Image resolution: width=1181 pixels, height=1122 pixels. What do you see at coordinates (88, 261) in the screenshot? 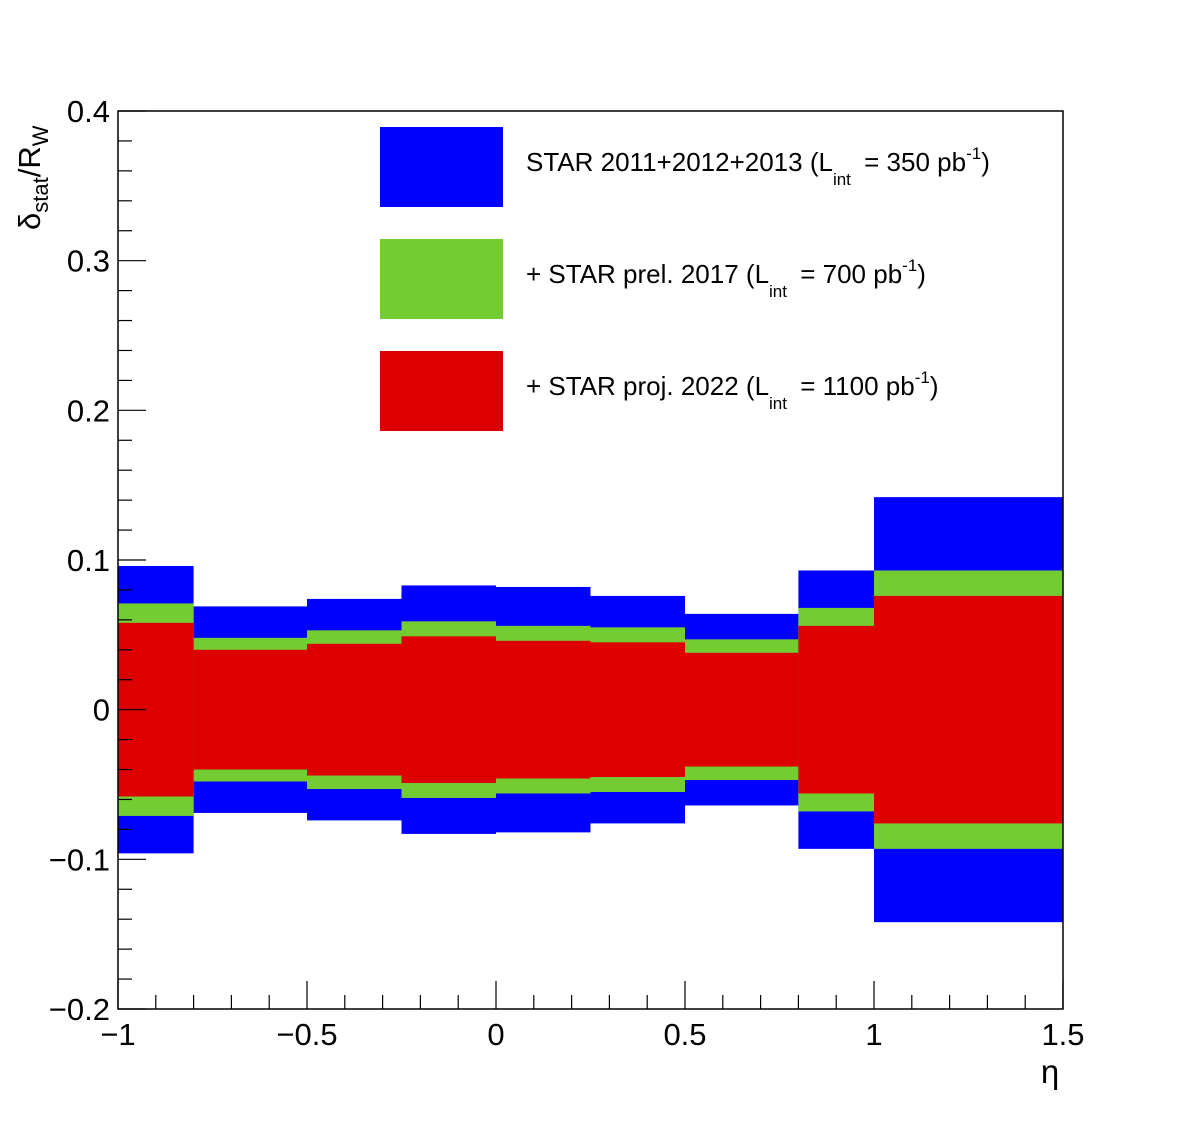
I see `y-tick-label: 0.3` at bounding box center [88, 261].